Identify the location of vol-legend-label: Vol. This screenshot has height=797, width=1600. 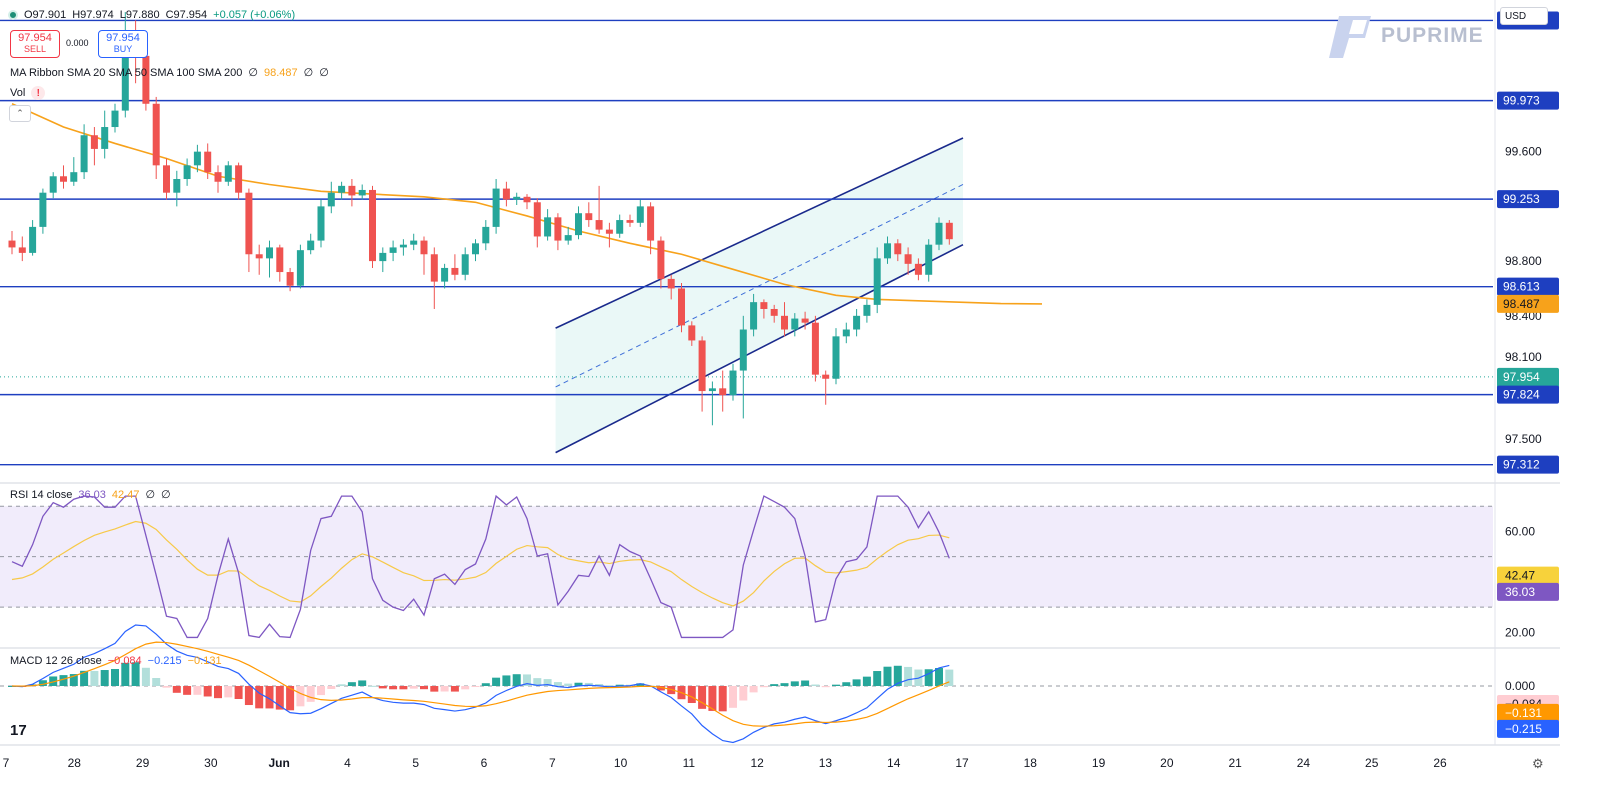
(18, 93).